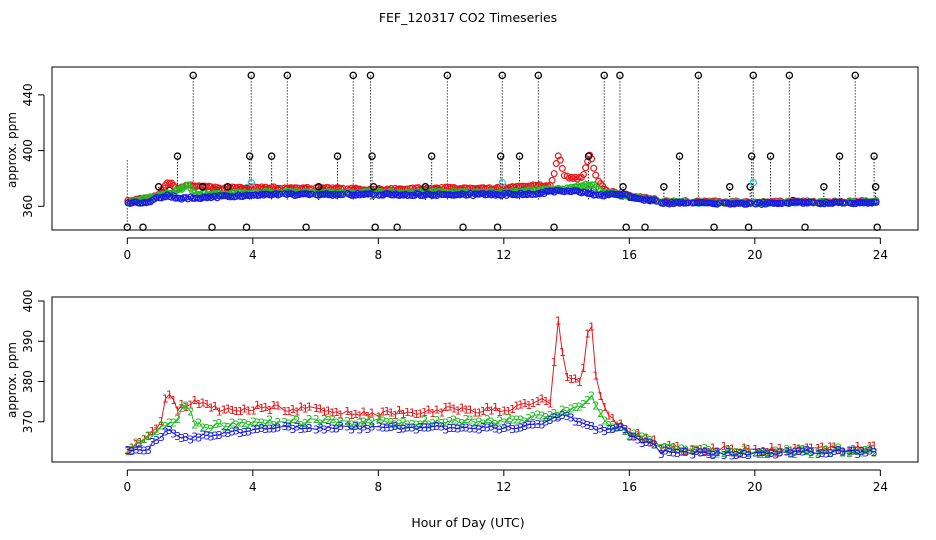 The width and height of the screenshot is (936, 540). I want to click on x-tick-label: 20, so click(754, 487).